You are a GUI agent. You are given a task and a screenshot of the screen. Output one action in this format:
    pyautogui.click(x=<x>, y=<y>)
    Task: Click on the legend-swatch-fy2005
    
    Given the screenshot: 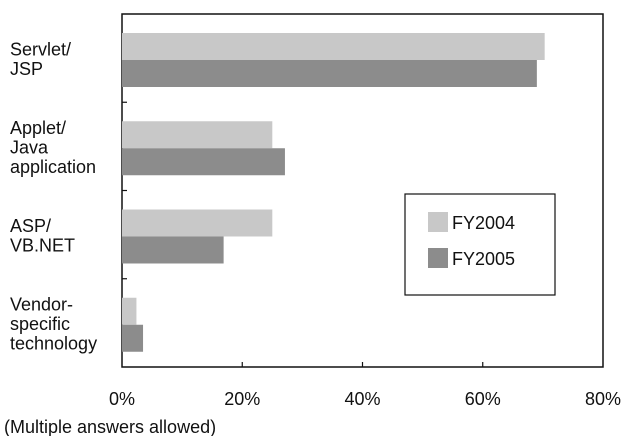 What is the action you would take?
    pyautogui.click(x=438, y=258)
    